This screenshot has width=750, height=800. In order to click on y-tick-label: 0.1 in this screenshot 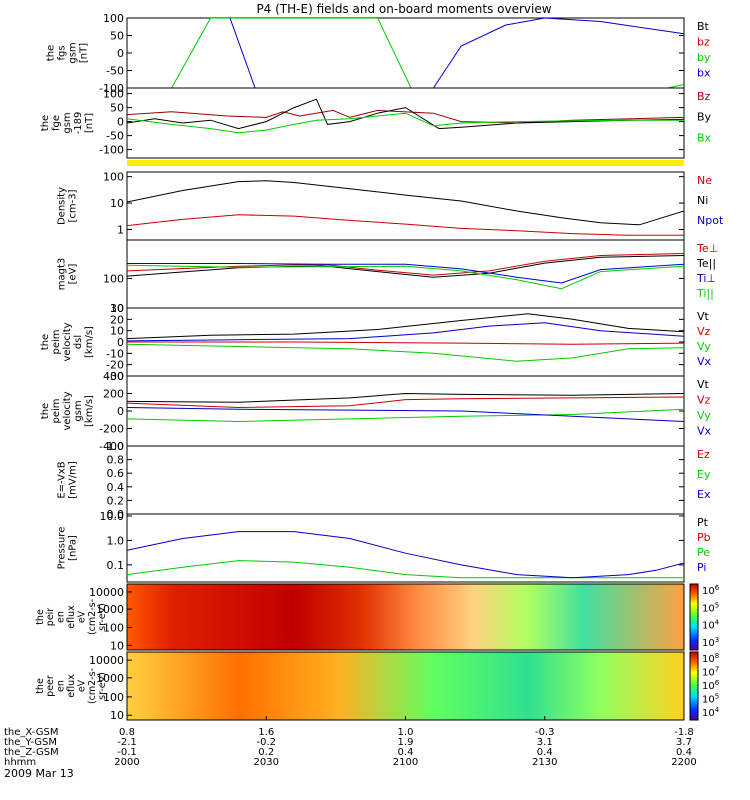, I will do `click(116, 565)`.